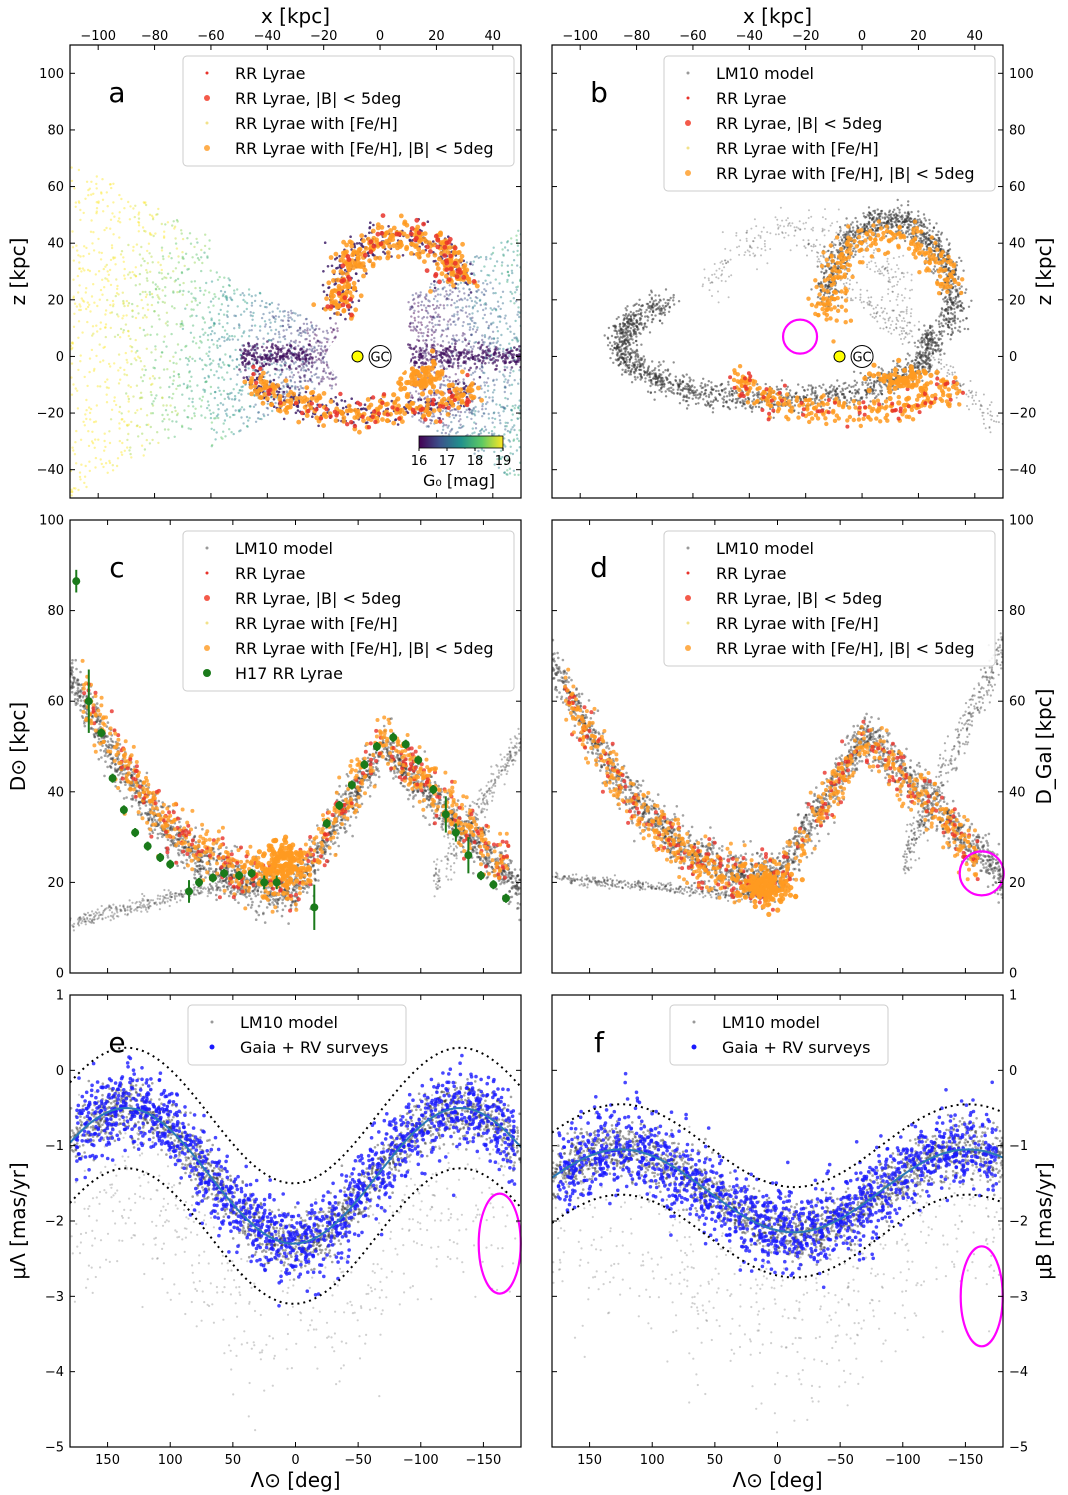 This screenshot has height=1495, width=1068. I want to click on y-axis-title: μB [mas/yr], so click(1044, 1220).